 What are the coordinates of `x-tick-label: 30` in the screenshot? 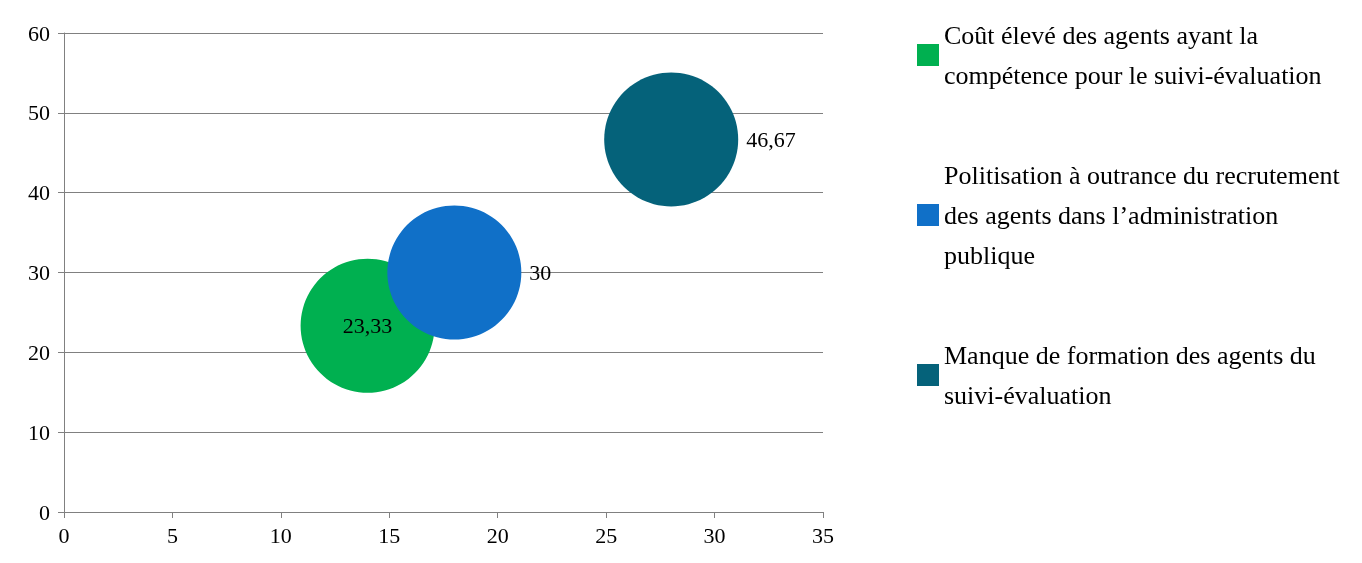 It's located at (714, 535).